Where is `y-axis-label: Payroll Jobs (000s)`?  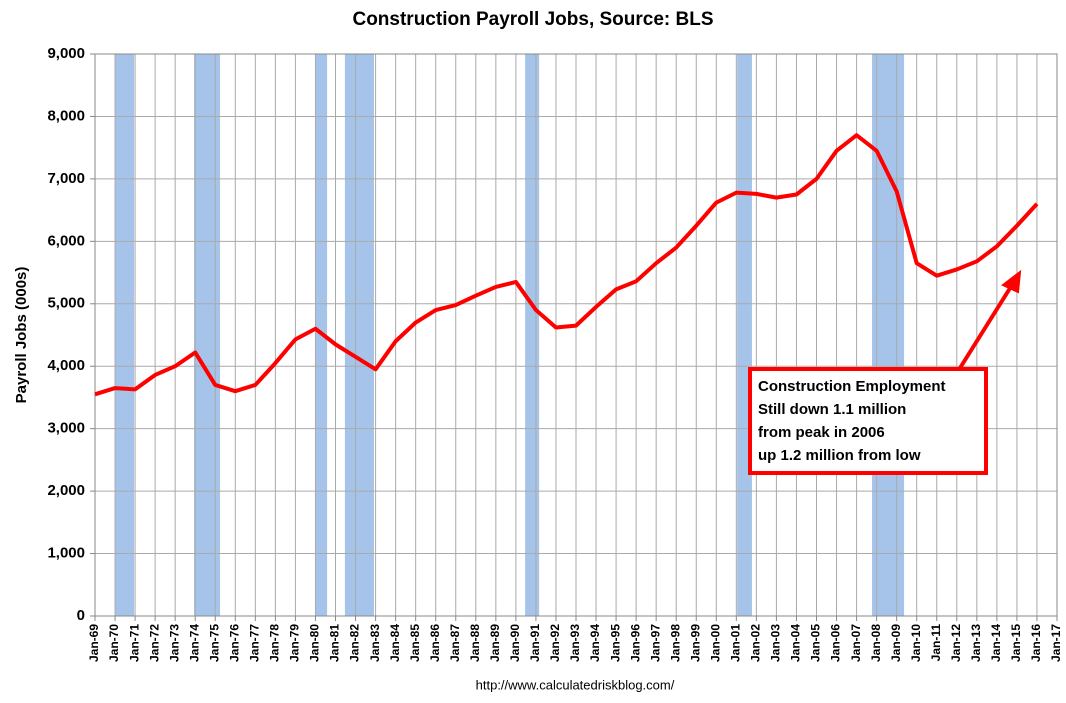 y-axis-label: Payroll Jobs (000s) is located at coordinates (21, 335).